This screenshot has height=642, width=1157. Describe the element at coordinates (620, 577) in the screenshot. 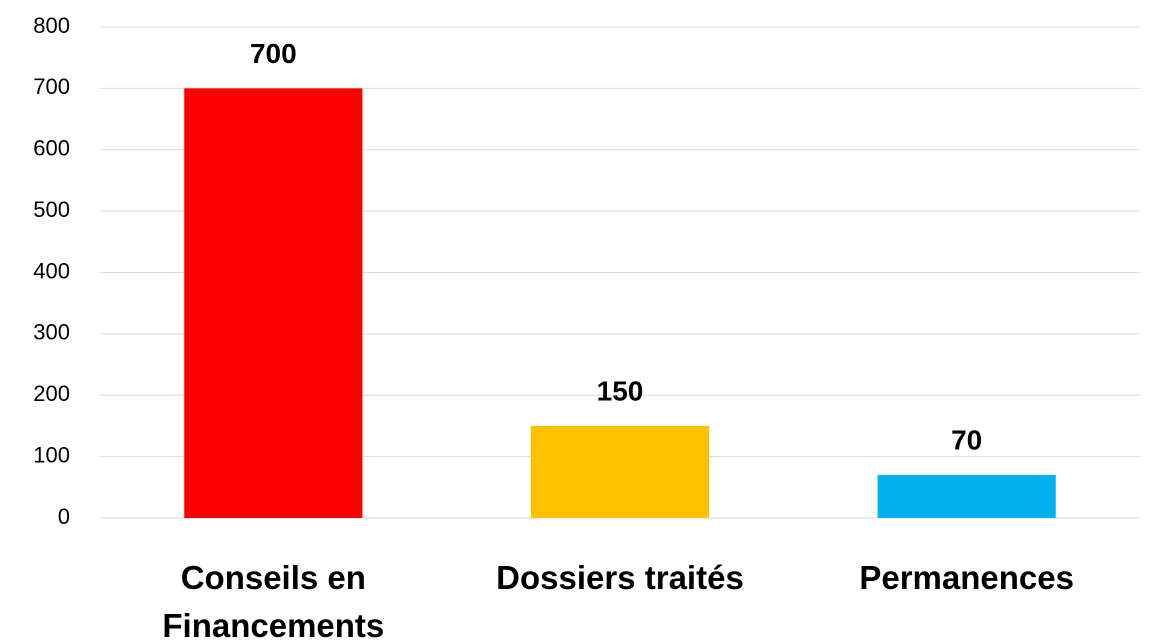

I see `x-tick-label: Dossiers traités` at that location.